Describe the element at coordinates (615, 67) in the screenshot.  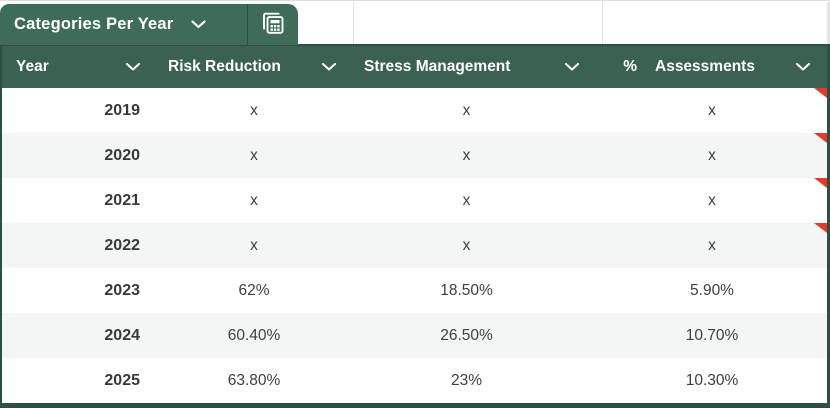
I see `column-header-percent: %` at that location.